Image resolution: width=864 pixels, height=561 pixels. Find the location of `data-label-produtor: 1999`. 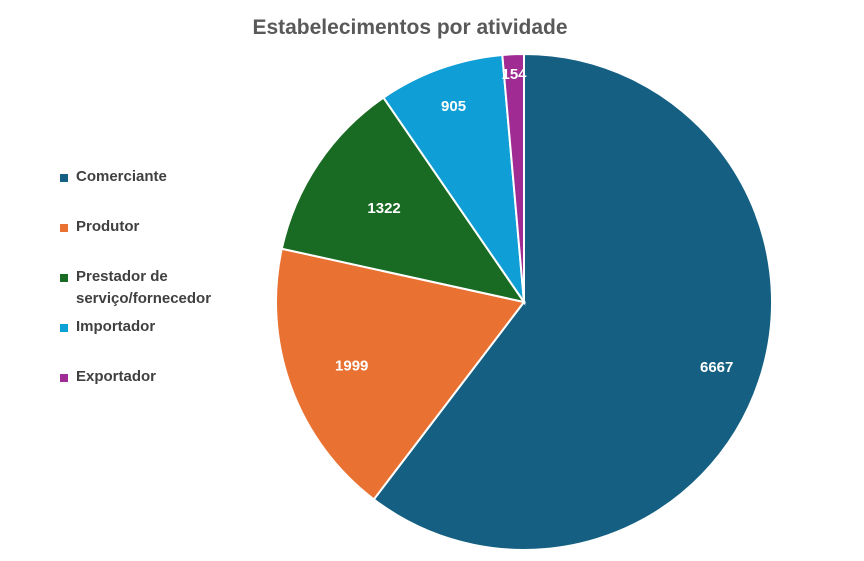

data-label-produtor: 1999 is located at coordinates (351, 365).